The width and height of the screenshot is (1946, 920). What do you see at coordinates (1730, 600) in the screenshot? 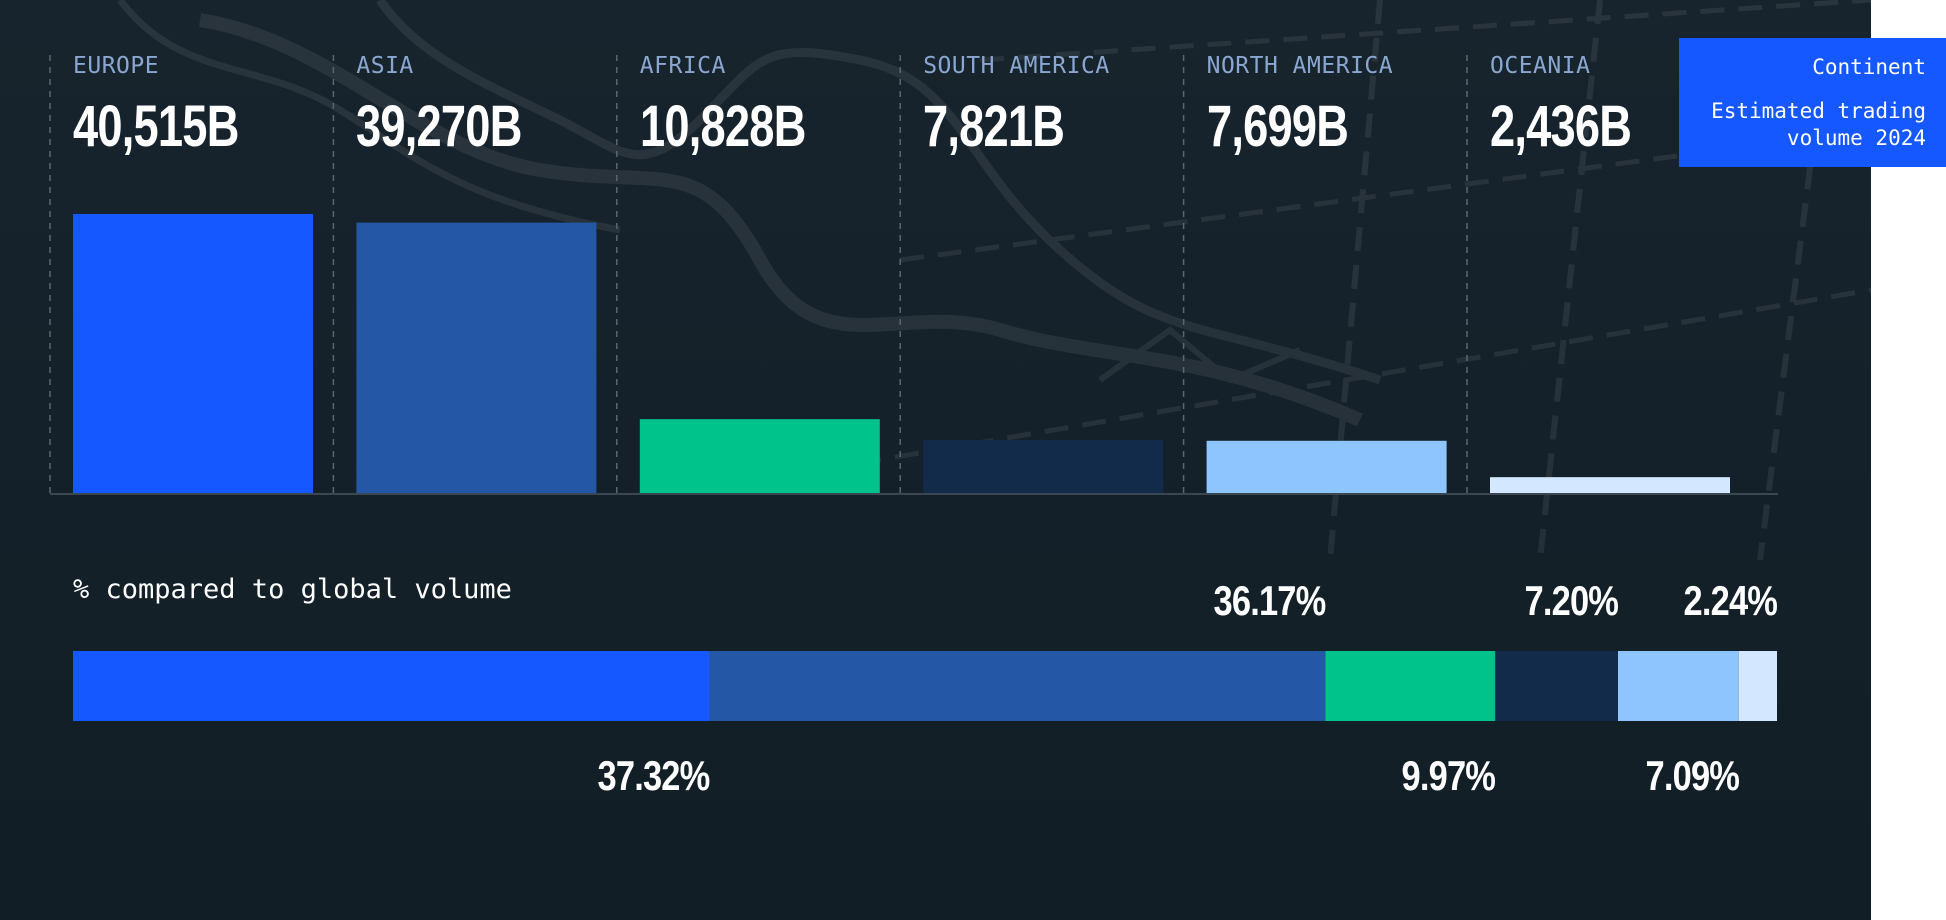
I see `share-label: 2.24%` at bounding box center [1730, 600].